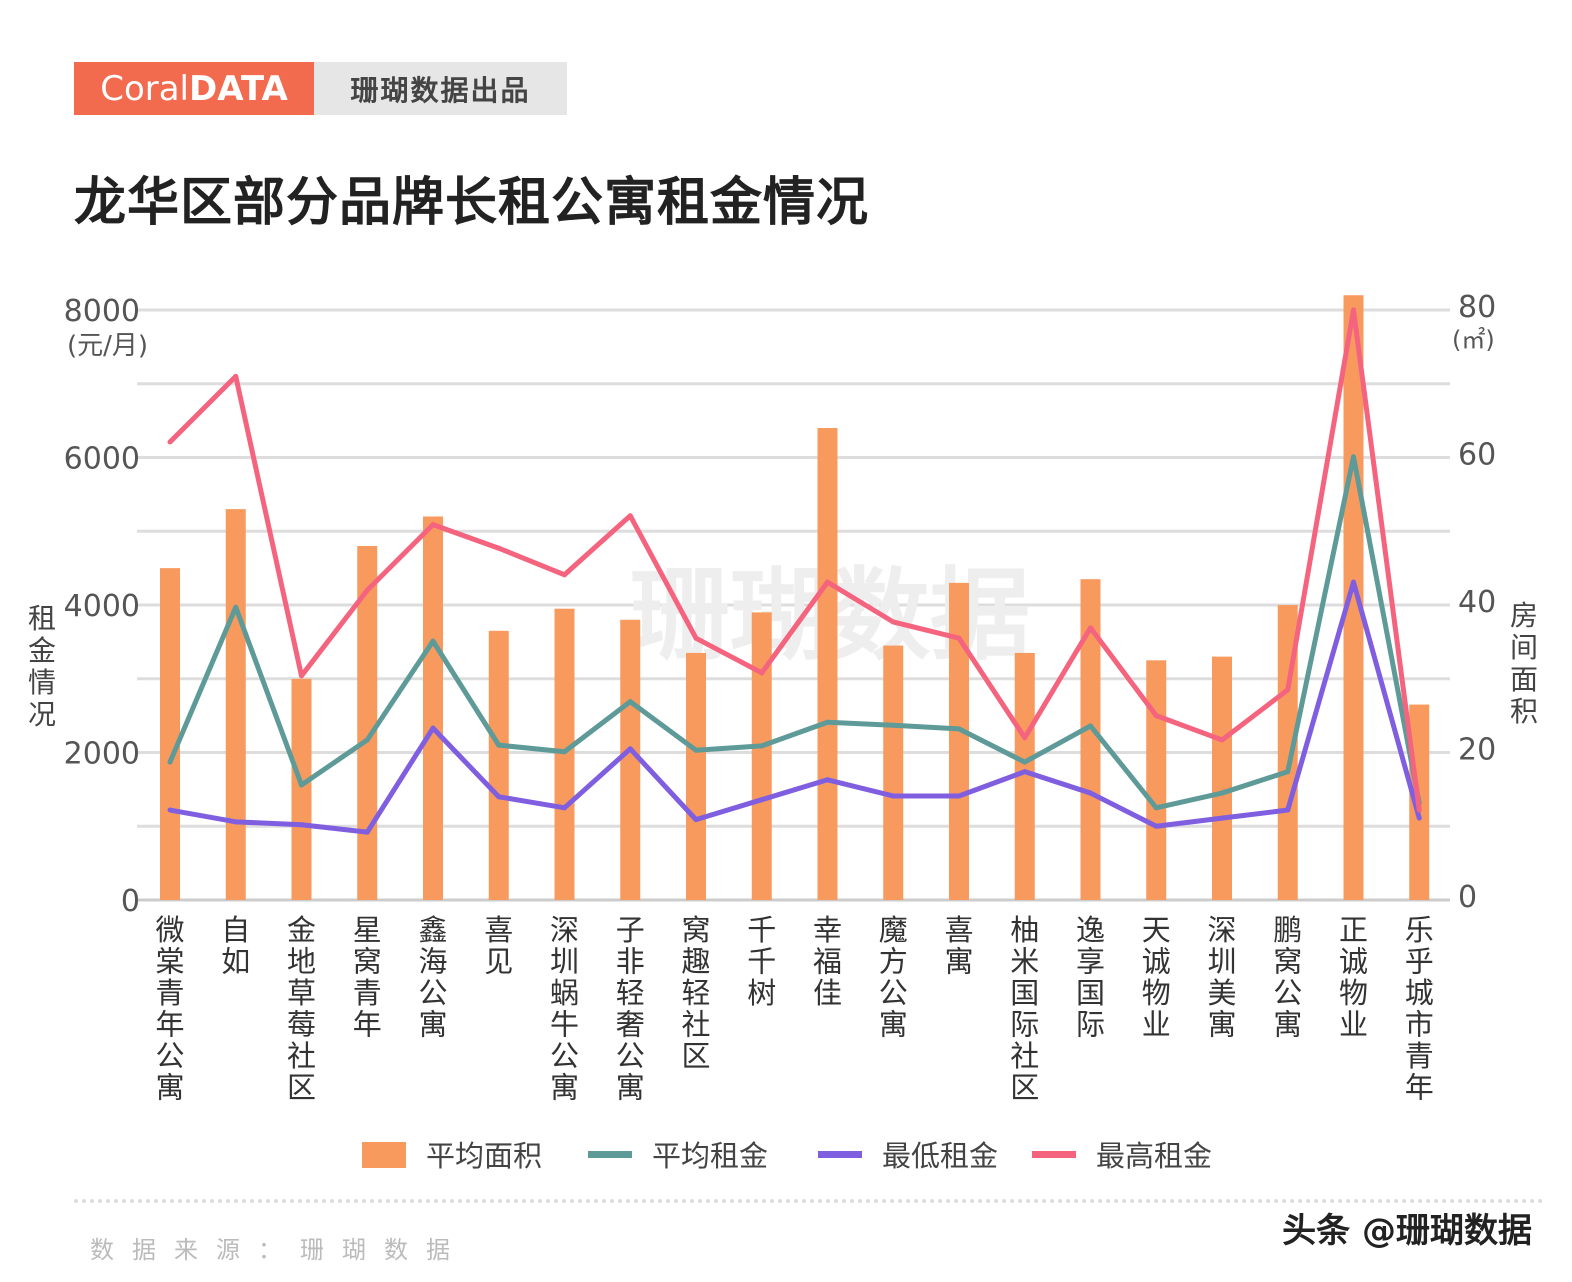 The width and height of the screenshot is (1572, 1282). I want to click on y-axis-label: 金, so click(42, 650).